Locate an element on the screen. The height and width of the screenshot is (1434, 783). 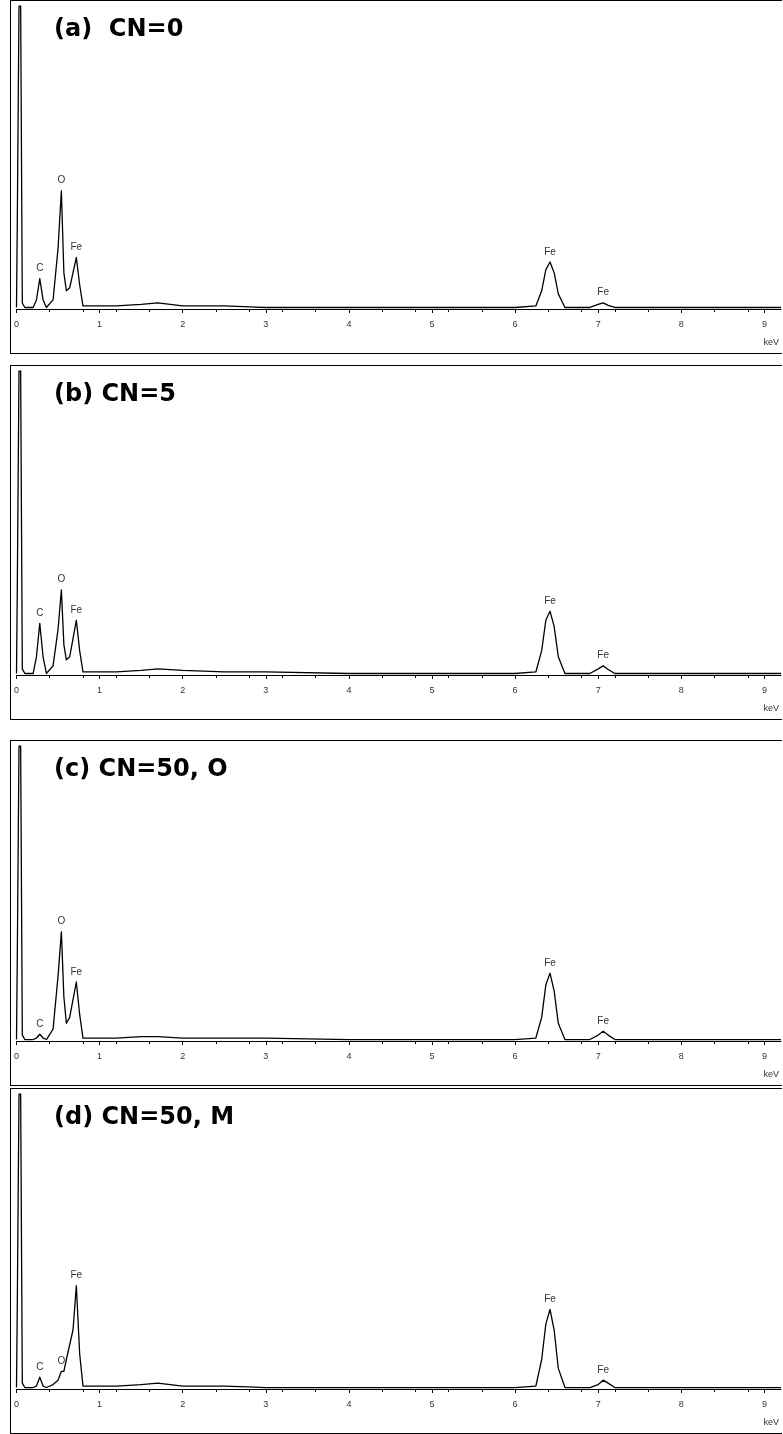
chart-title: (a) CN=0 is located at coordinates (119, 28).